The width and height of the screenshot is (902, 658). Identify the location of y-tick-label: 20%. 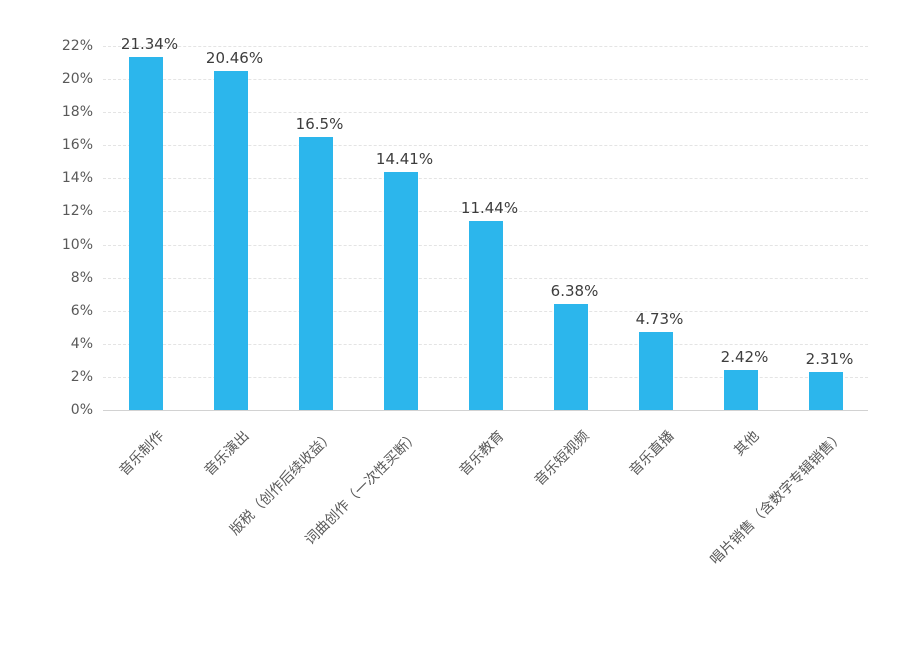
(77, 79).